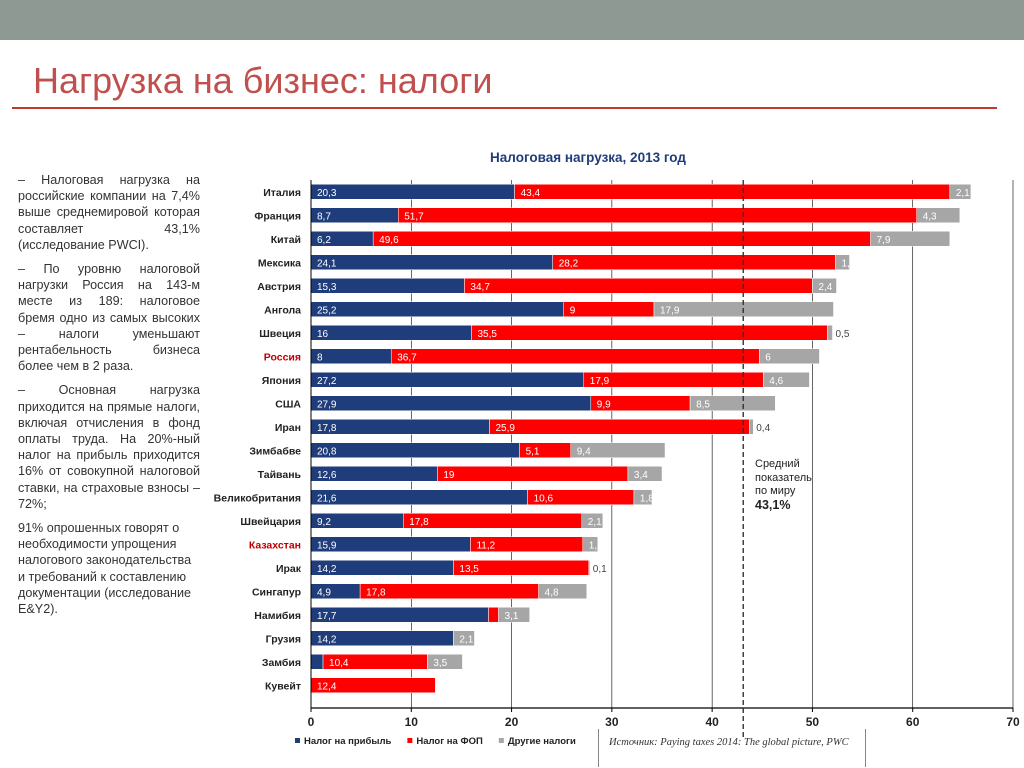 This screenshot has height=768, width=1024. Describe the element at coordinates (263, 80) in the screenshot. I see `slide-title: Нагрузка на бизнес: налоги` at that location.